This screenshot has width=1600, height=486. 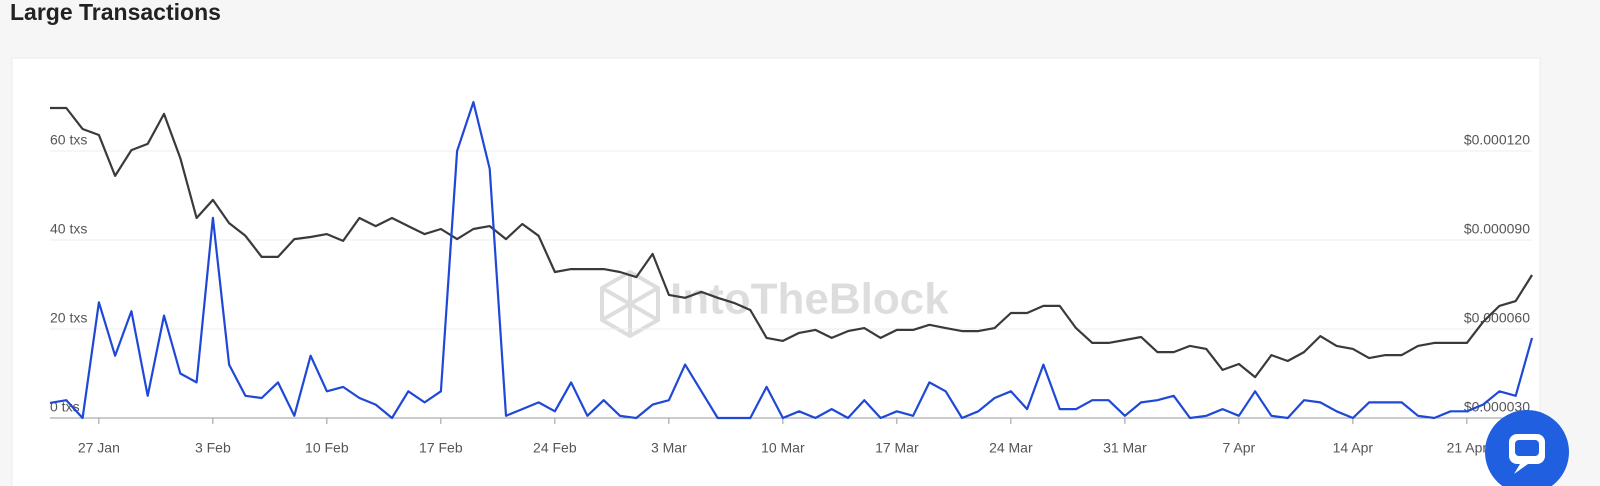 I want to click on watermark: IntoTheBlock, so click(x=809, y=299).